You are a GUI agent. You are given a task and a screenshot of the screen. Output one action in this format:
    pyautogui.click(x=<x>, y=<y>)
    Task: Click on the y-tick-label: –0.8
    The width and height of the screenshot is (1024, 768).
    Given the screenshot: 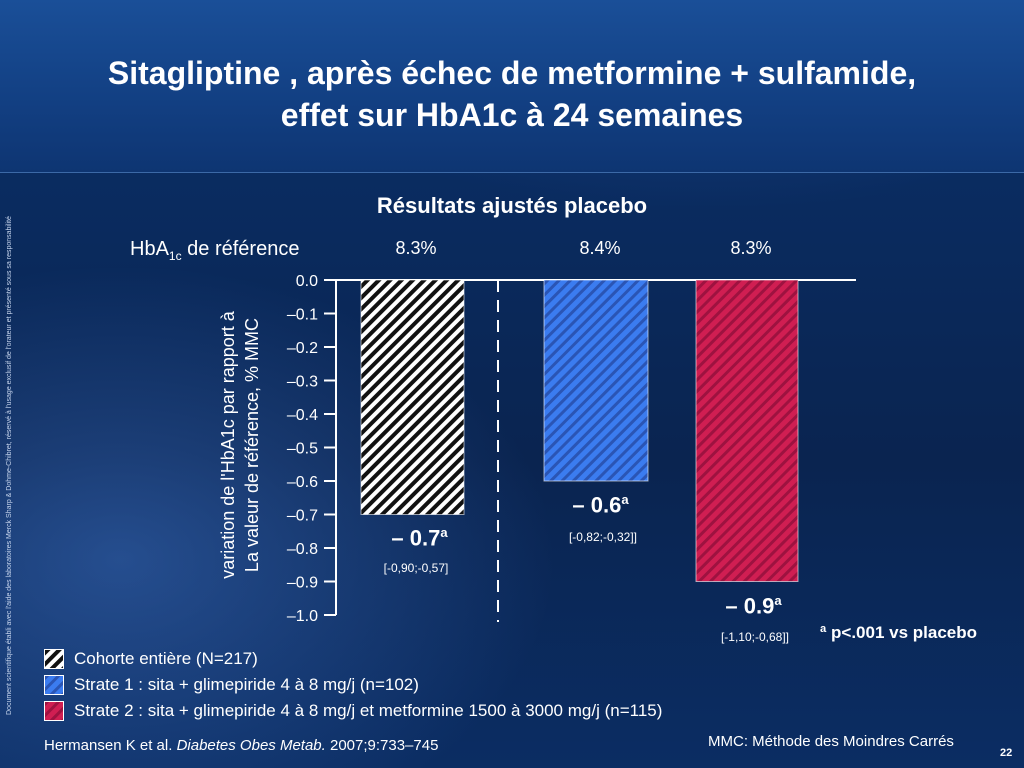 What is the action you would take?
    pyautogui.click(x=302, y=549)
    